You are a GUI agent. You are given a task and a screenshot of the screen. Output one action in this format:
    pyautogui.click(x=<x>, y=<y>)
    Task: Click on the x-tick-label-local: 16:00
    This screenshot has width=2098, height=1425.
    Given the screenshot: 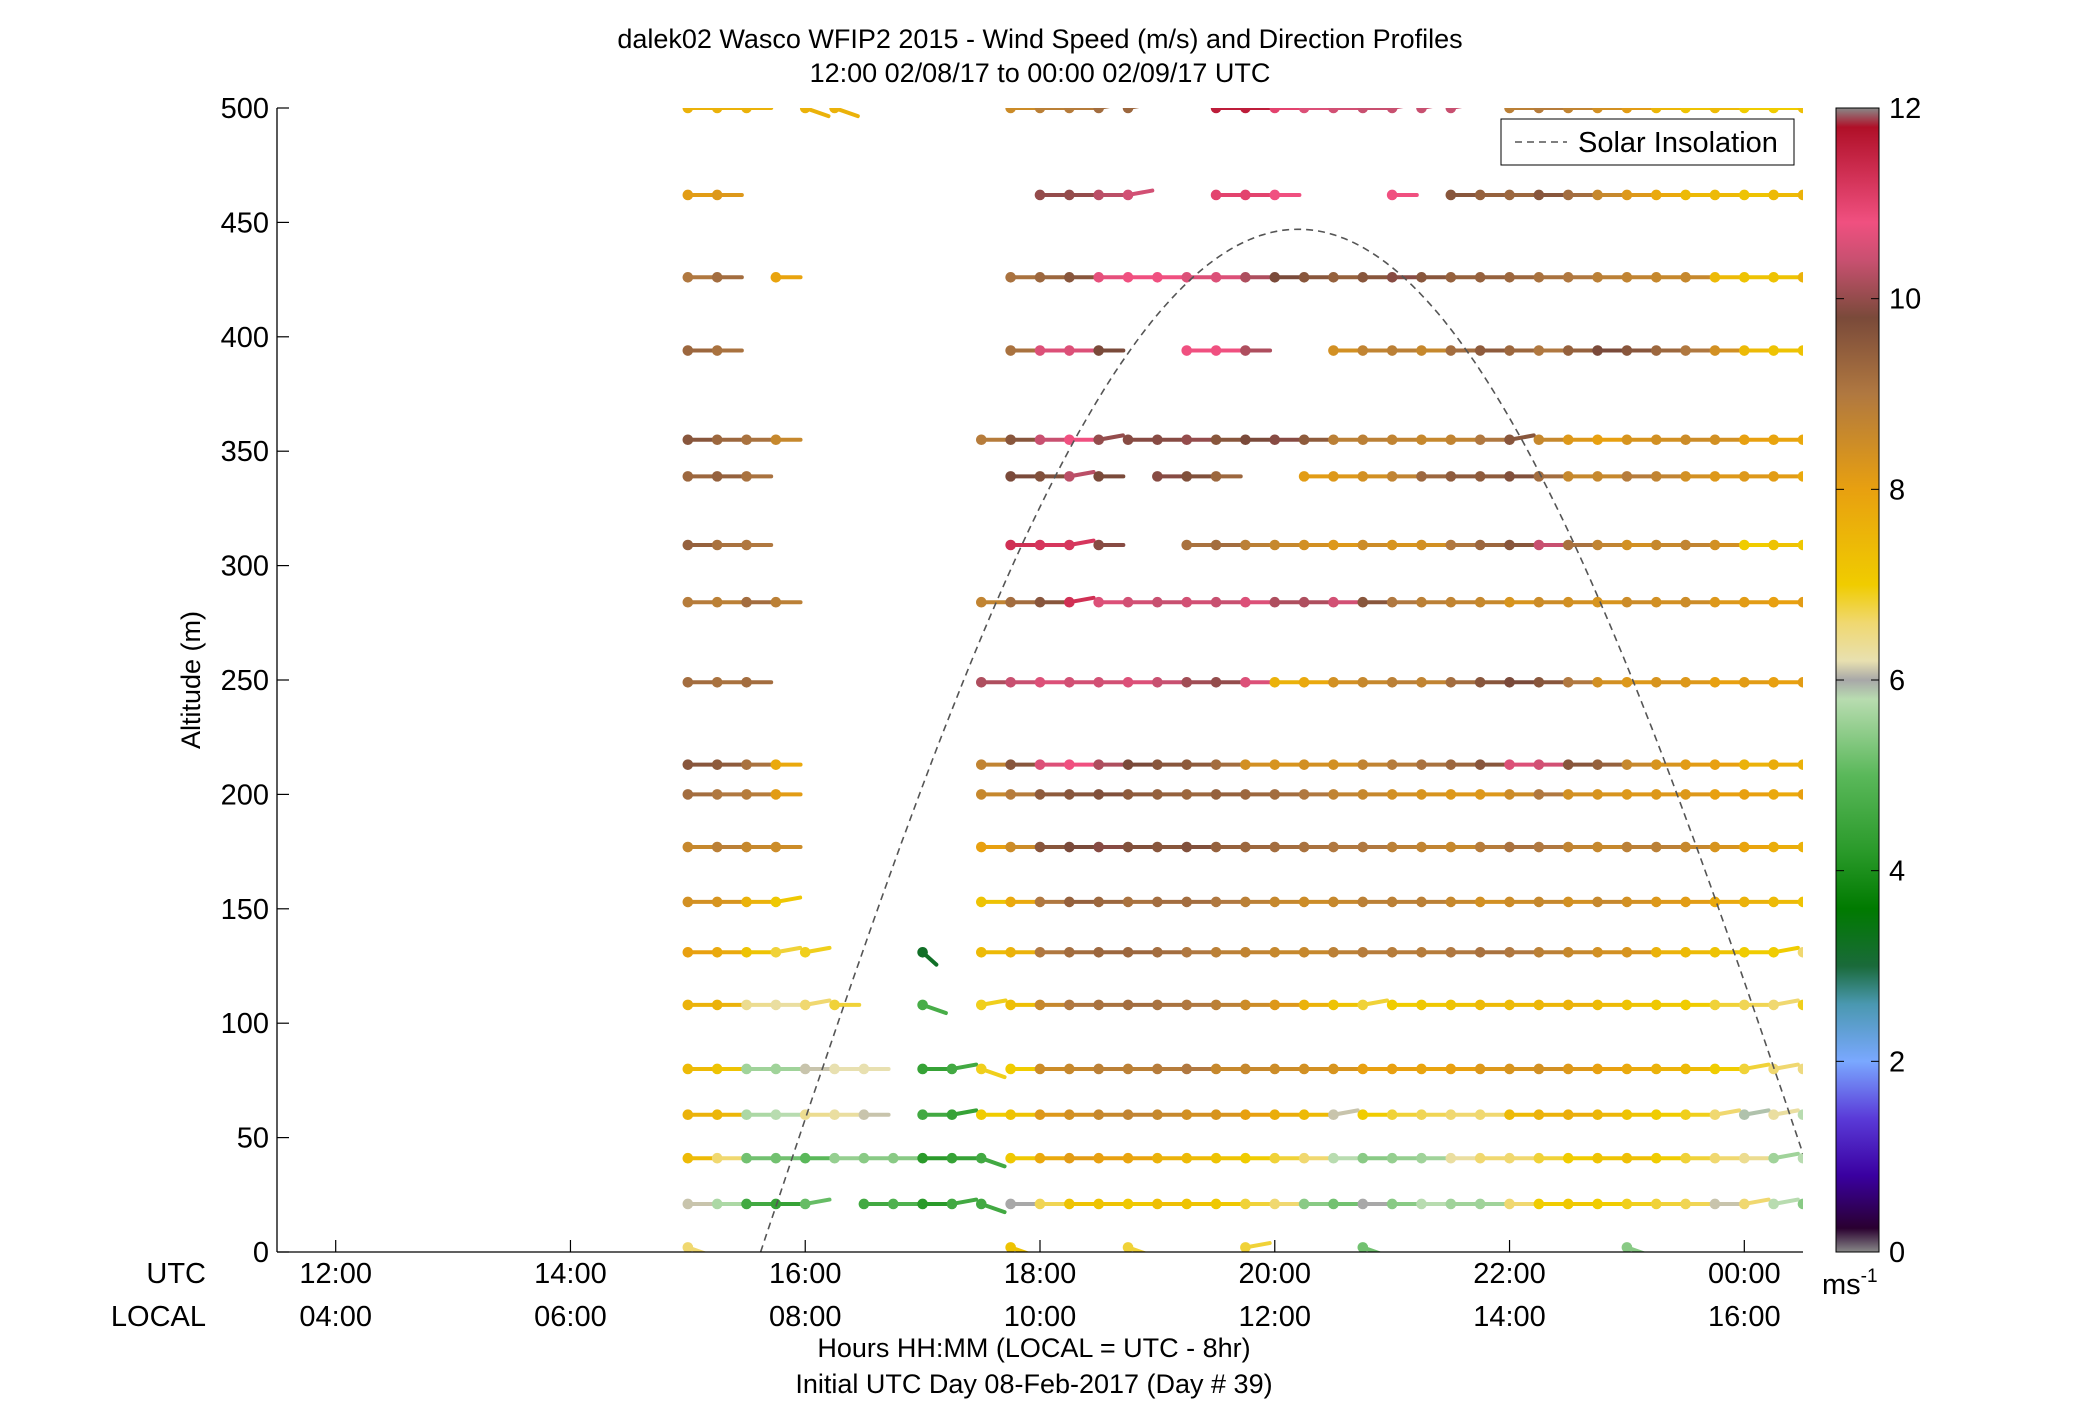 What is the action you would take?
    pyautogui.click(x=1744, y=1317)
    